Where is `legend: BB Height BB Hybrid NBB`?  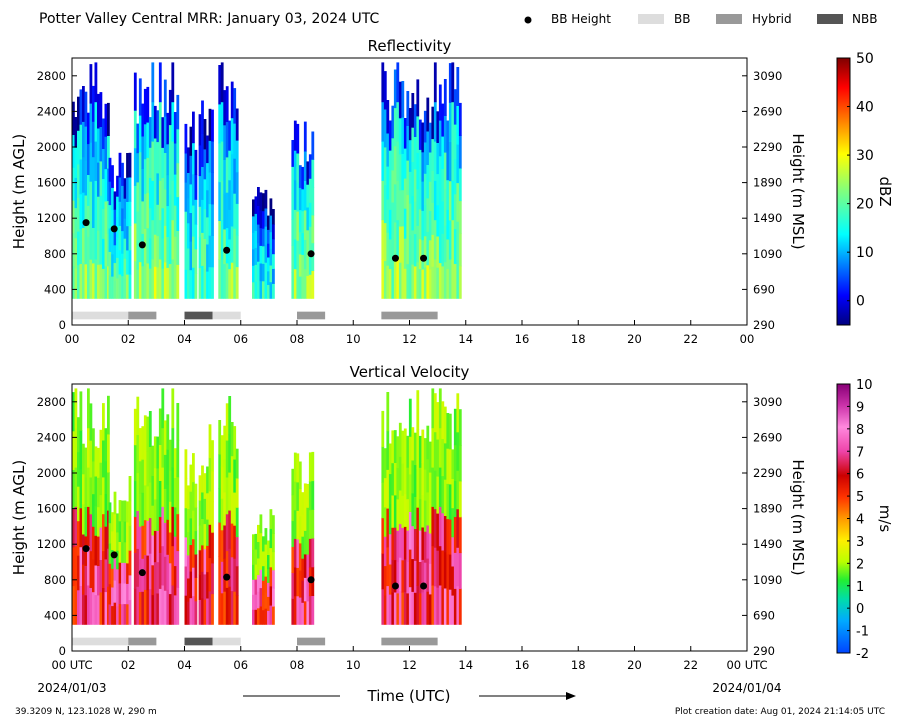 legend: BB Height BB Hybrid NBB is located at coordinates (700, 19).